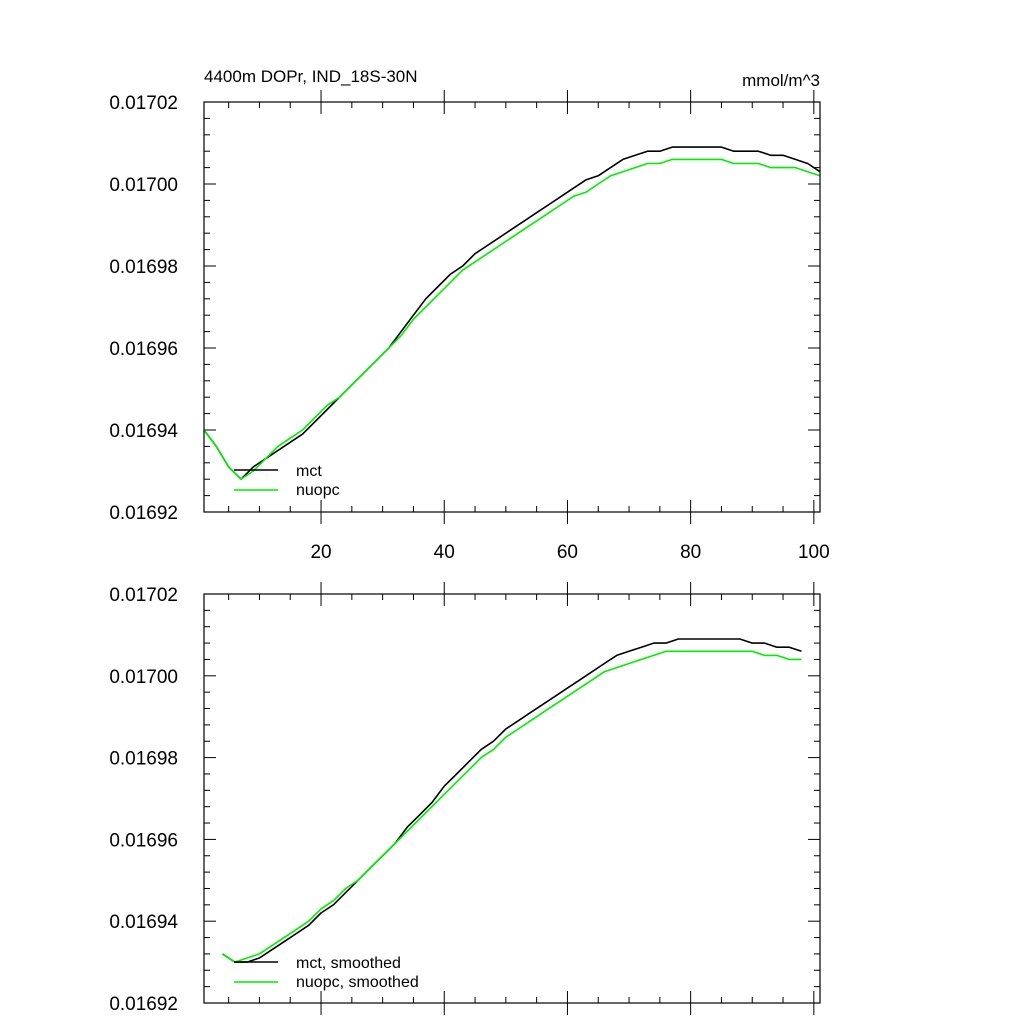  What do you see at coordinates (309, 471) in the screenshot?
I see `legend-label-mct: mct` at bounding box center [309, 471].